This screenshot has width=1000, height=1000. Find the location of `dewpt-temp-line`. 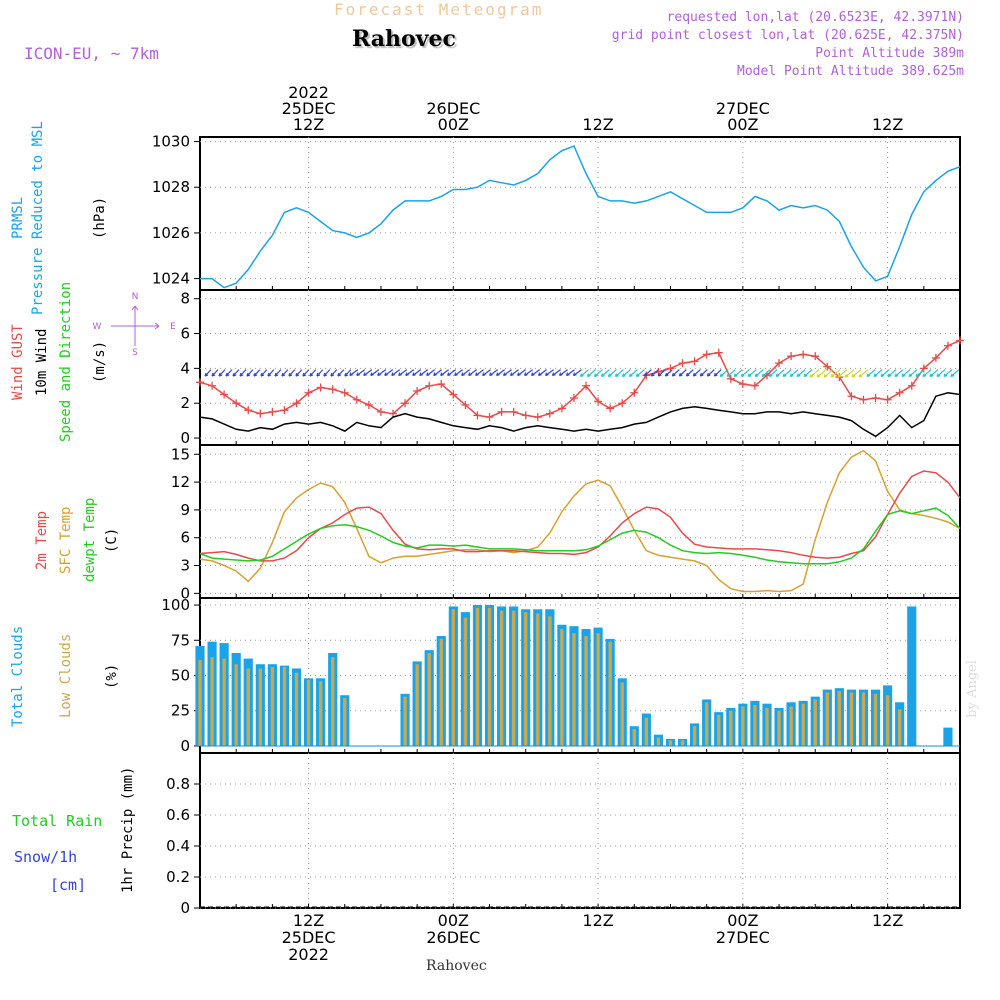

dewpt-temp-line is located at coordinates (580, 536).